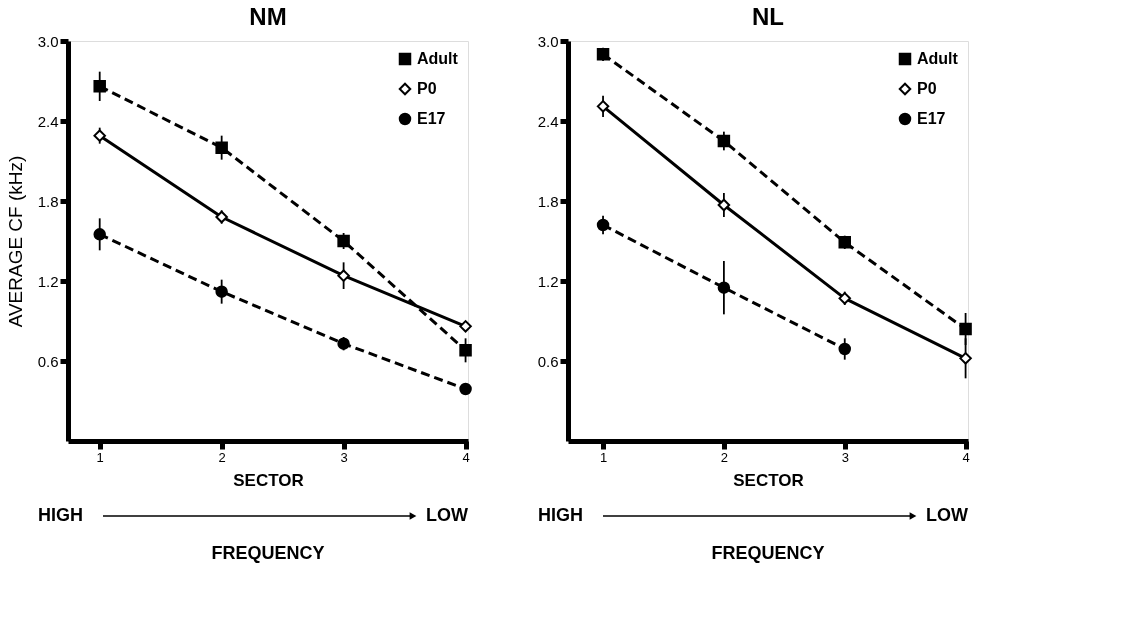 The height and width of the screenshot is (636, 1121). Describe the element at coordinates (15, 241) in the screenshot. I see `y-axis-title: AVERAGE CF (kHz)` at that location.